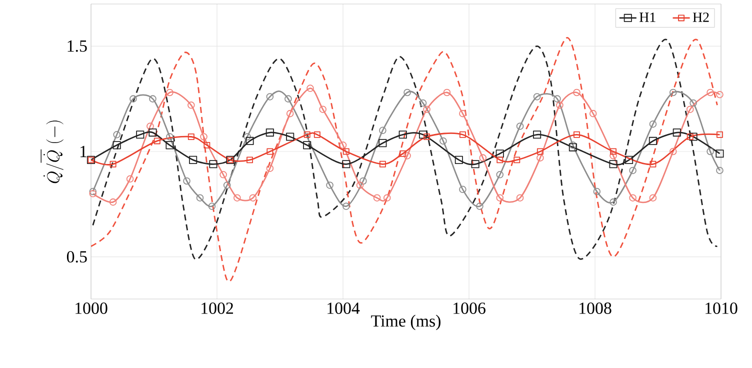 This screenshot has height=368, width=752. Describe the element at coordinates (596, 308) in the screenshot. I see `x-tick-label: 1008` at that location.